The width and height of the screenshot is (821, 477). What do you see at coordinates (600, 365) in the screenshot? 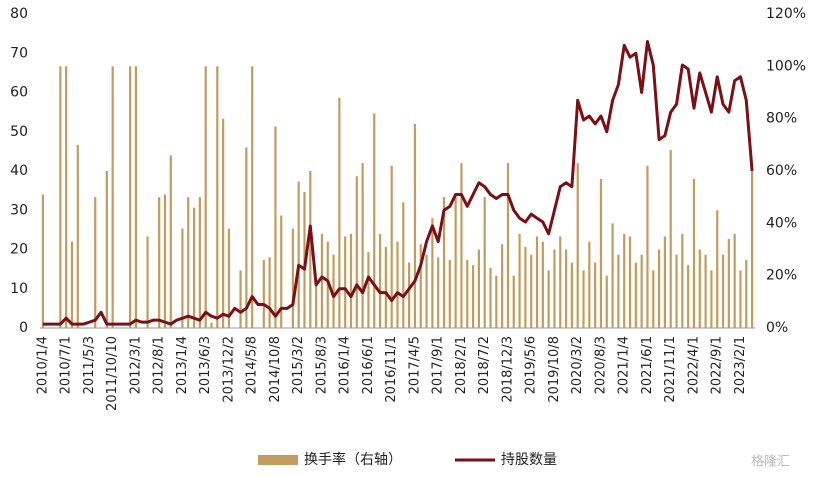
I see `x-tick-label: 2020/8/3` at bounding box center [600, 365].